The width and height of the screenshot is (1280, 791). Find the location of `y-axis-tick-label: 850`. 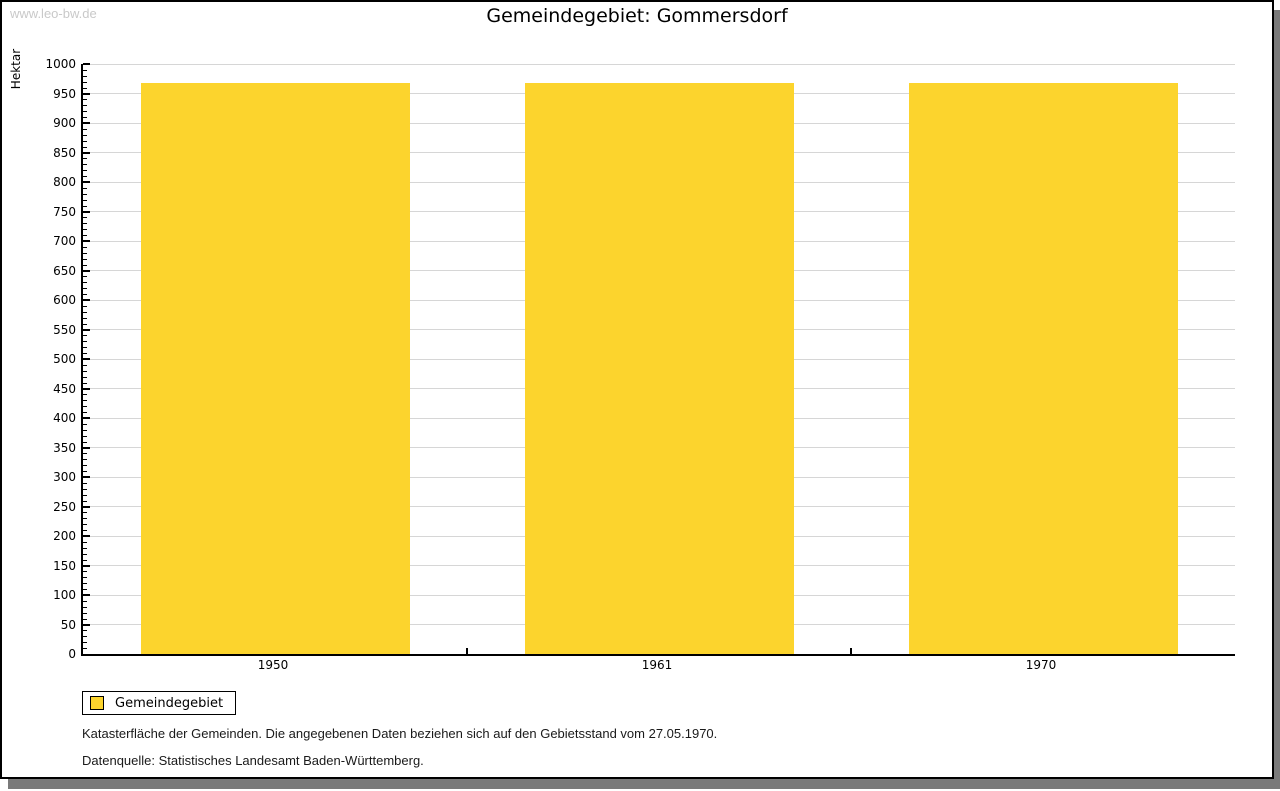

y-axis-tick-label: 850 is located at coordinates (64, 152).